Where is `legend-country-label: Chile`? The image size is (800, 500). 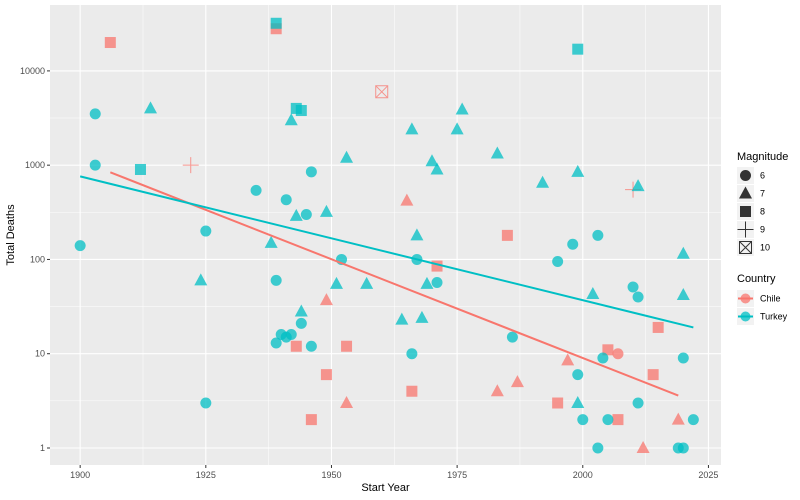 legend-country-label: Chile is located at coordinates (770, 299).